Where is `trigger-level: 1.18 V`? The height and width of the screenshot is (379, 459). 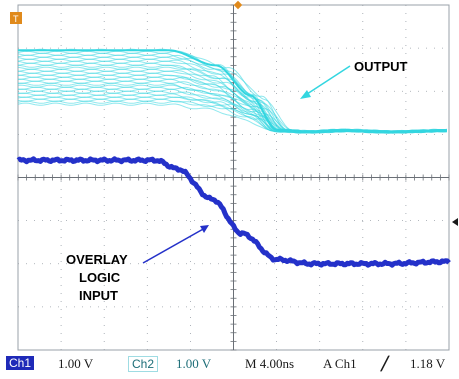
trigger-level: 1.18 V is located at coordinates (428, 363).